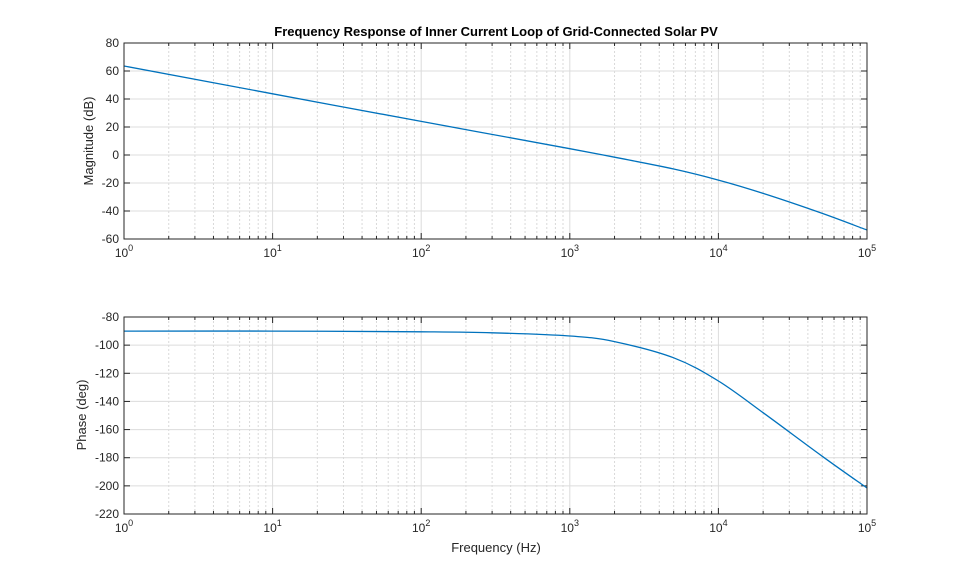 The image size is (959, 582). I want to click on y-tick-label: 80, so click(113, 43).